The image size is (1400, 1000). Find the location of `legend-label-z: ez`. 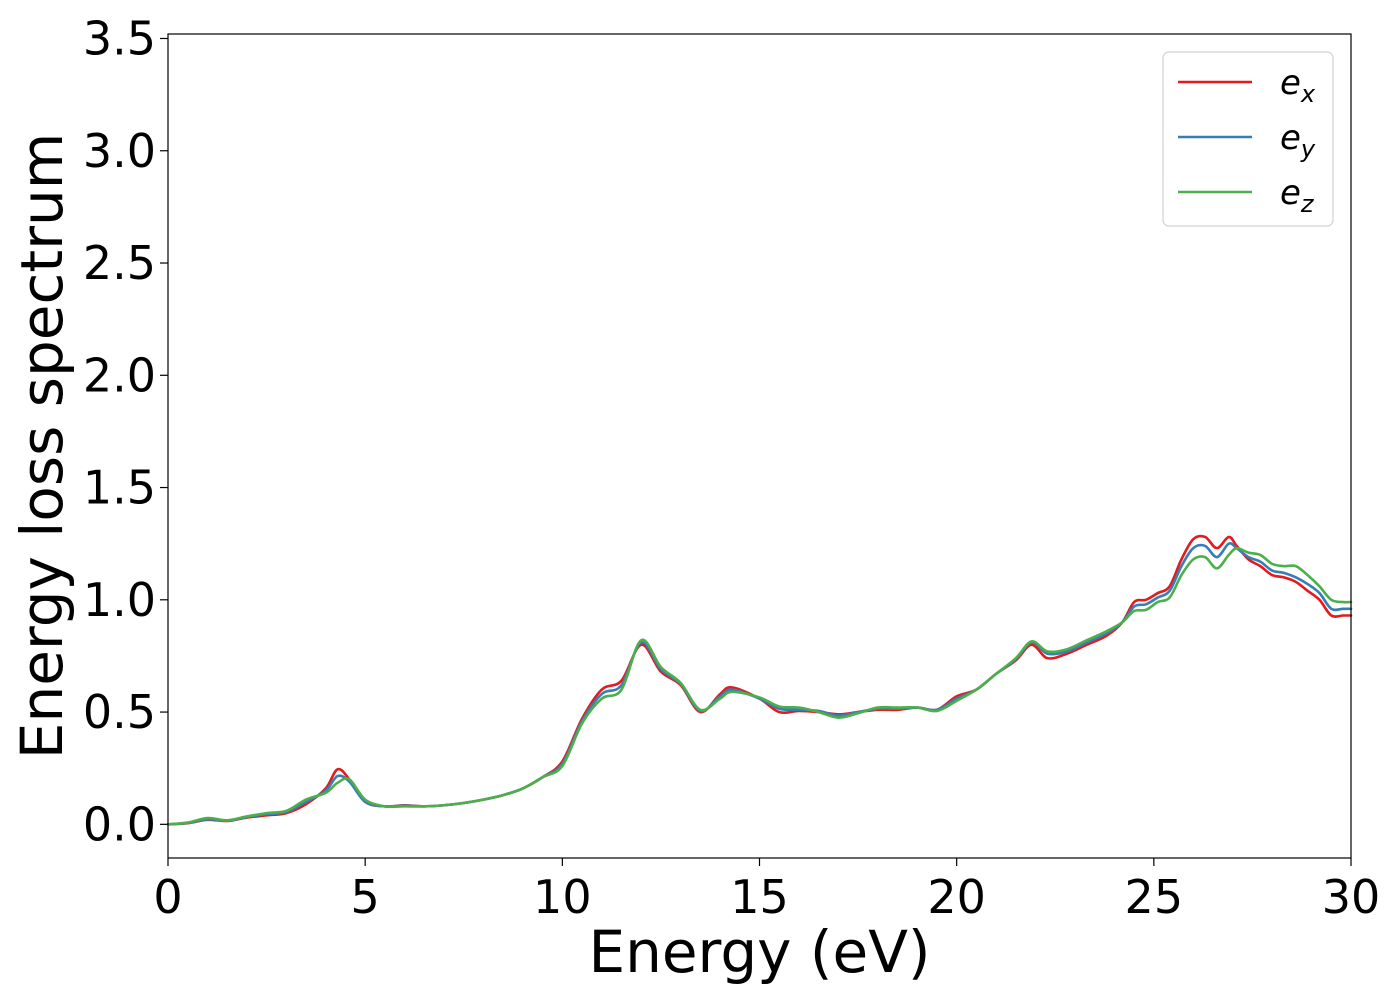

legend-label-z: ez is located at coordinates (1297, 195).